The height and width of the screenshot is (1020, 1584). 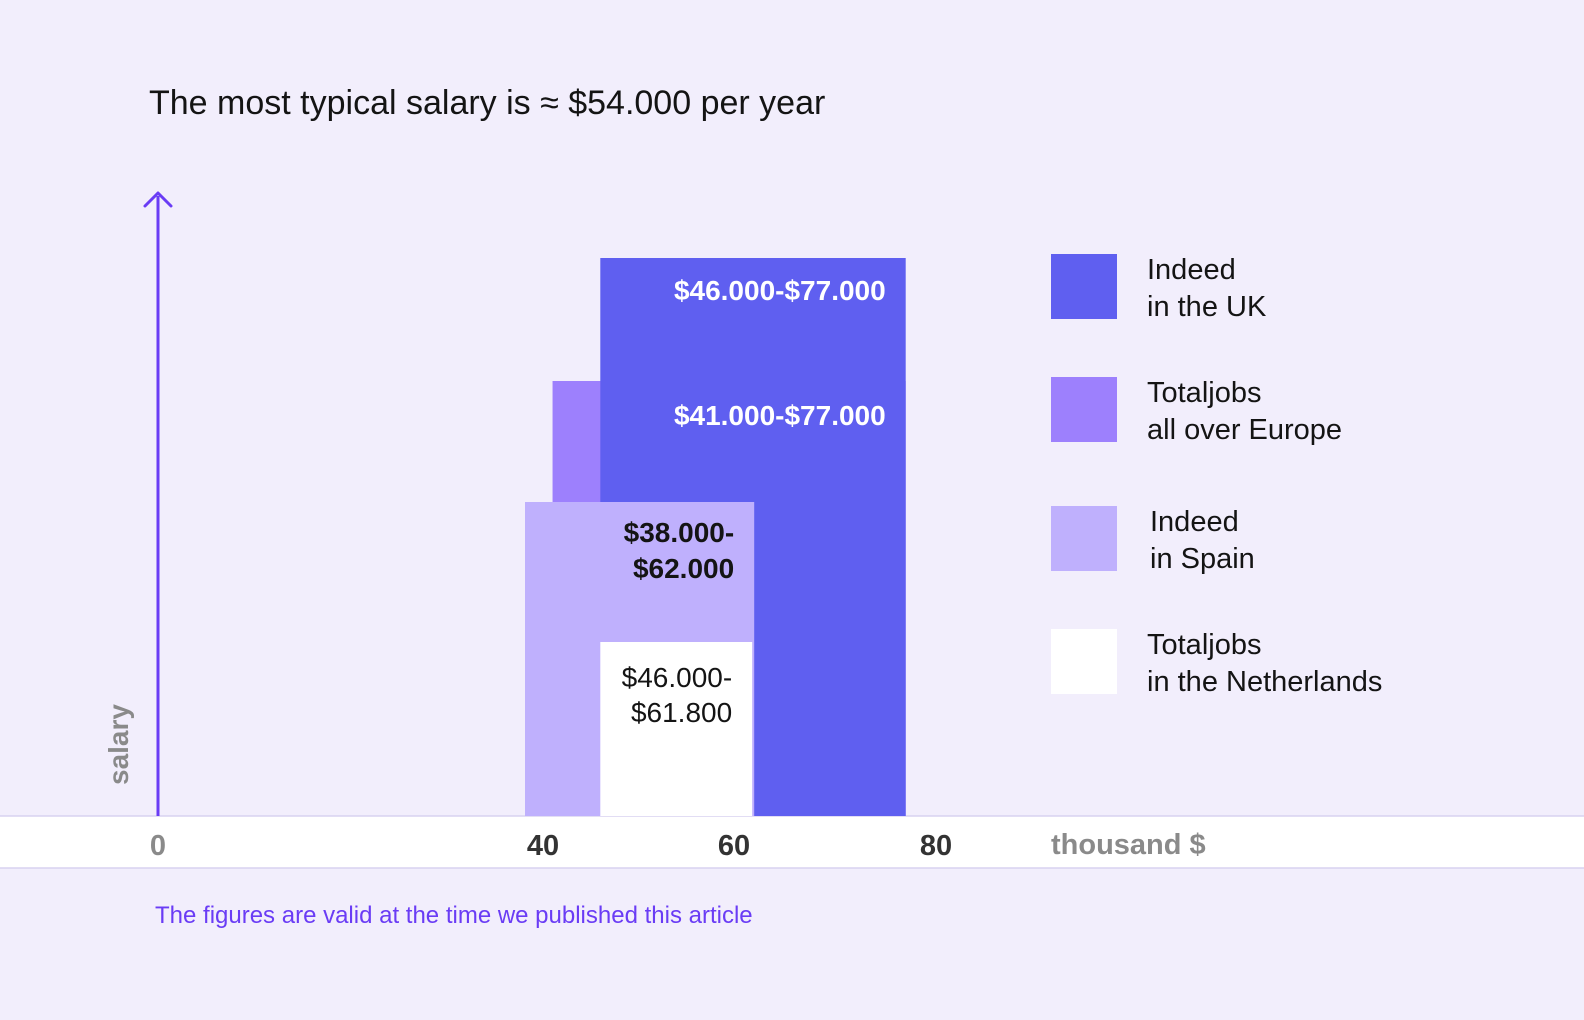 I want to click on x-tick-label: 40, so click(x=543, y=846).